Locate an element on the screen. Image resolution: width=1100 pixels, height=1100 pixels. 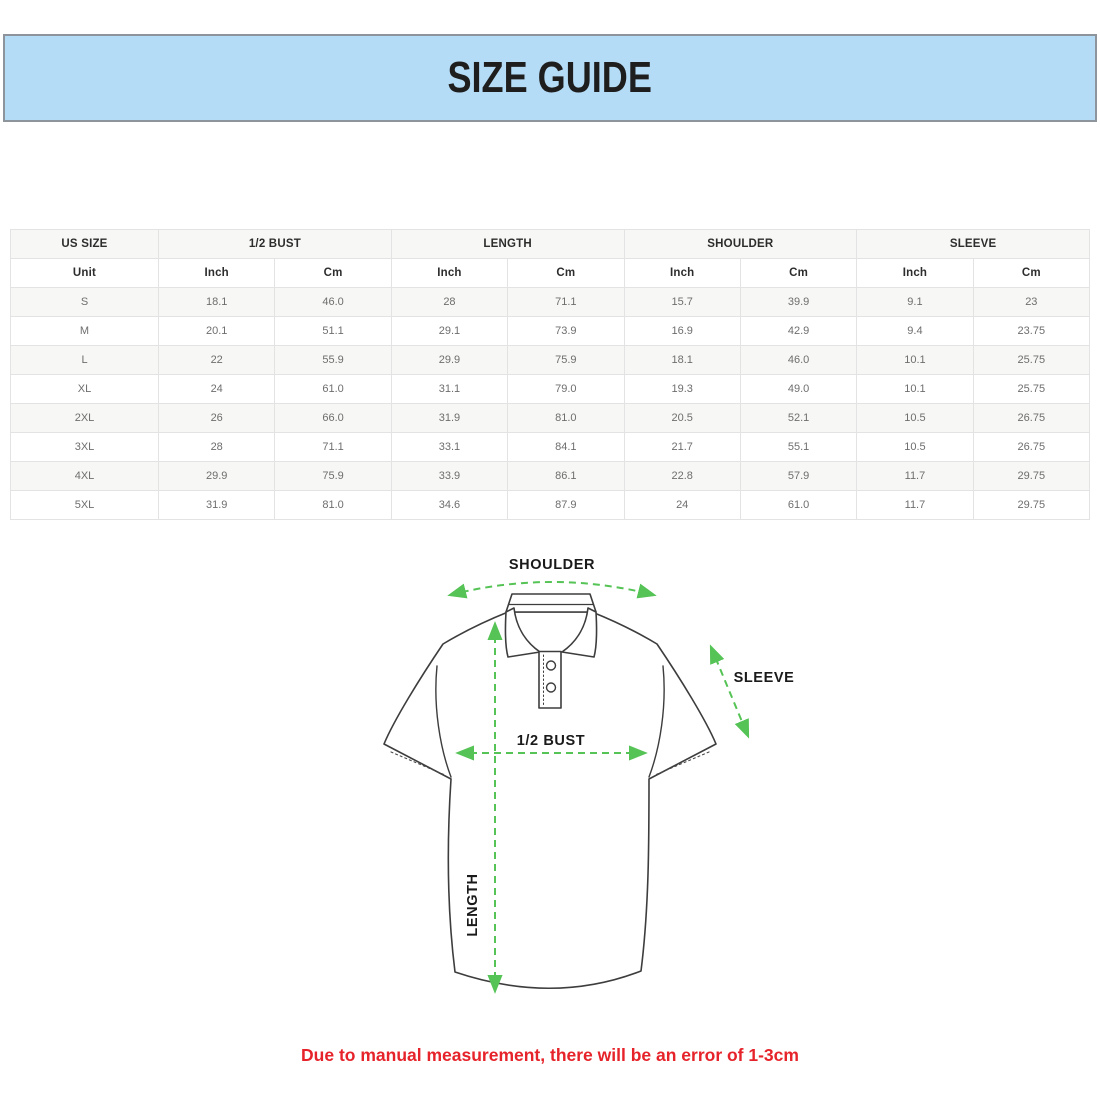
group-header-shoulder: SHOULDER is located at coordinates (741, 244).